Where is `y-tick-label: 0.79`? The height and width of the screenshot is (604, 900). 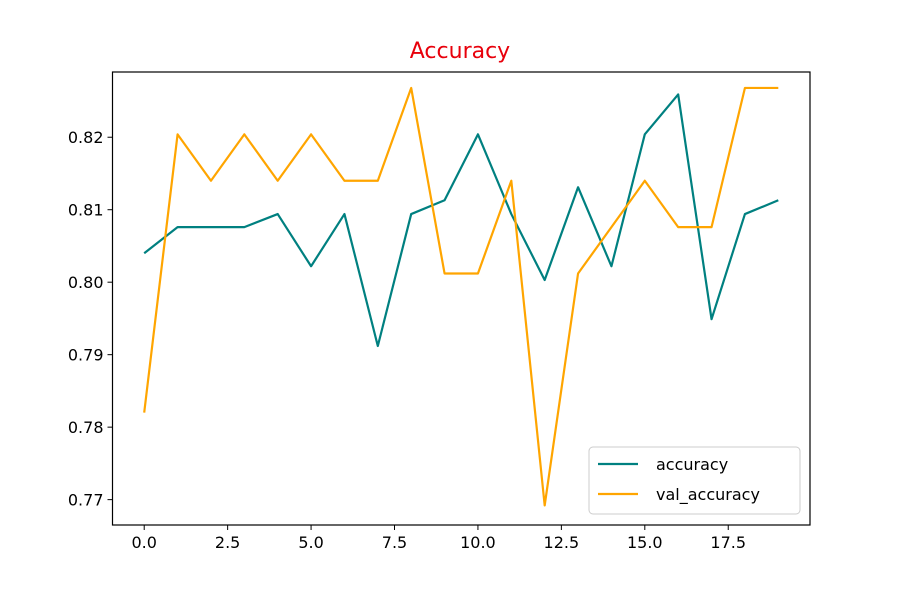
y-tick-label: 0.79 is located at coordinates (86, 355).